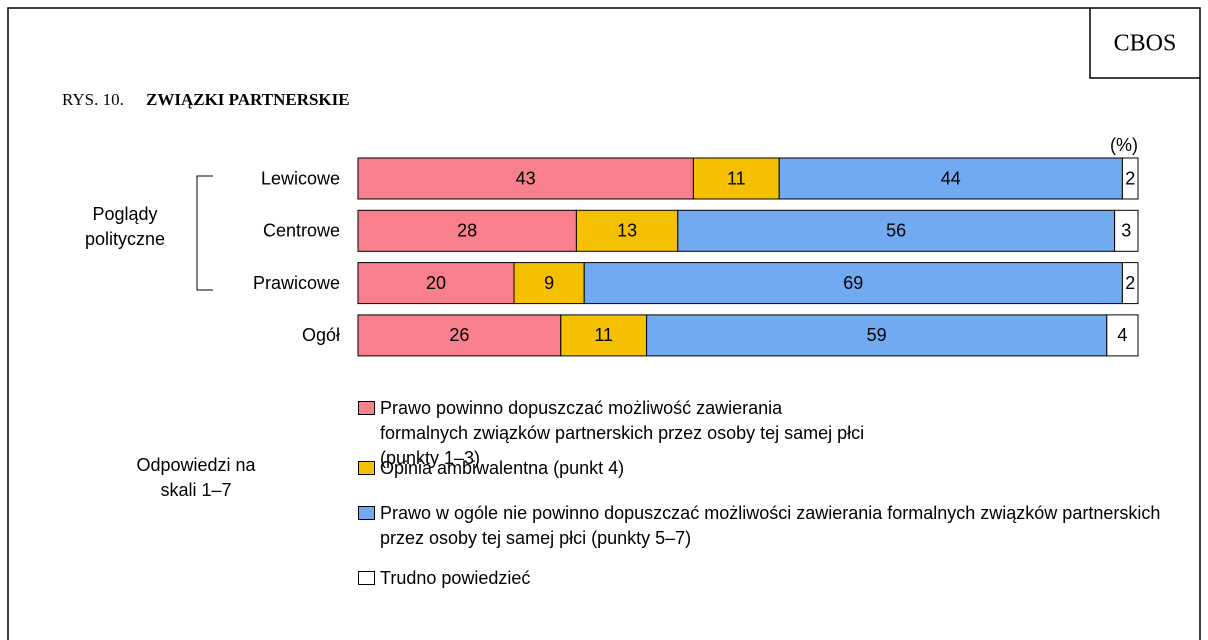 The width and height of the screenshot is (1208, 640). Describe the element at coordinates (1124, 145) in the screenshot. I see `unit-label: (%)` at that location.